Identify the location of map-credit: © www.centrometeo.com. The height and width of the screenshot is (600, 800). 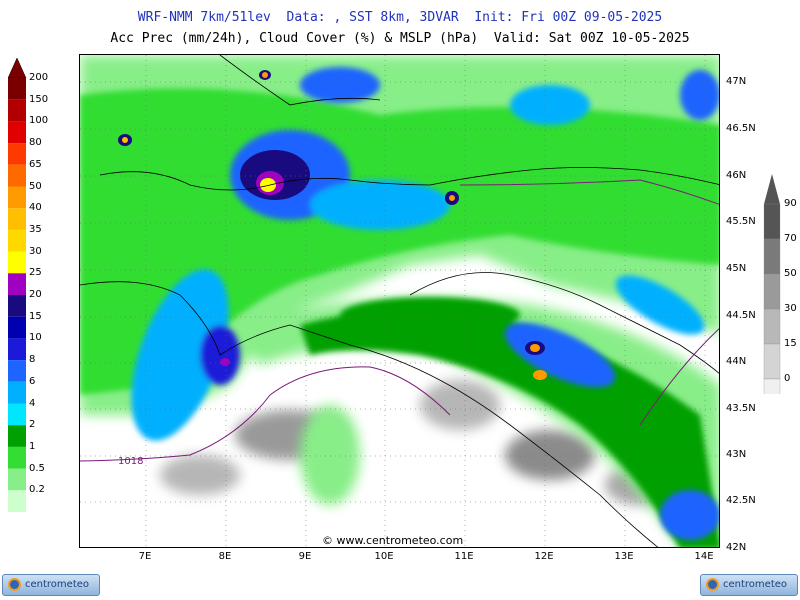
(393, 540).